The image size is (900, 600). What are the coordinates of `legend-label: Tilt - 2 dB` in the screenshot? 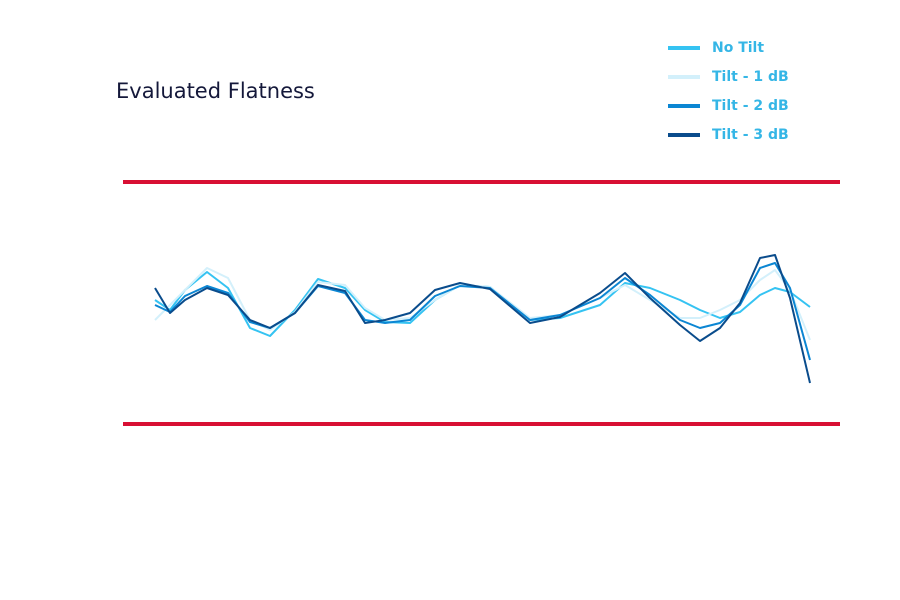 It's located at (750, 106).